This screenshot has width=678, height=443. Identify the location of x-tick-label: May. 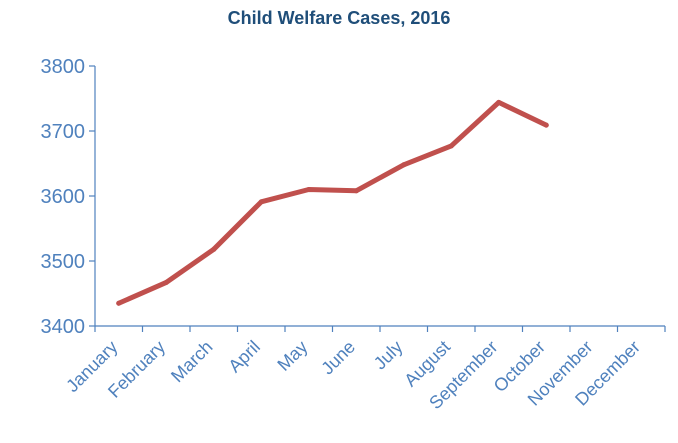
(292, 356).